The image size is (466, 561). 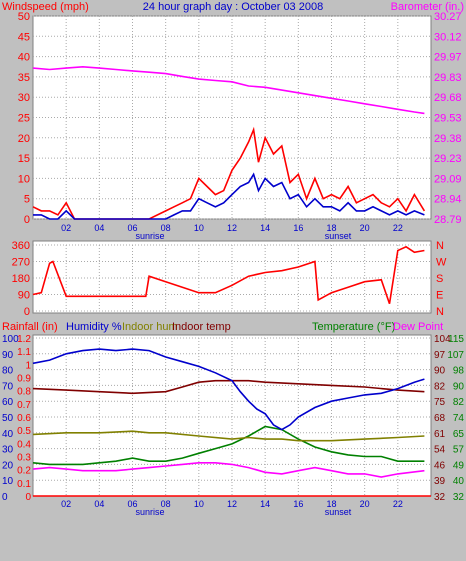 I want to click on rain-y-tick-label: 0.4, so click(x=24, y=444).